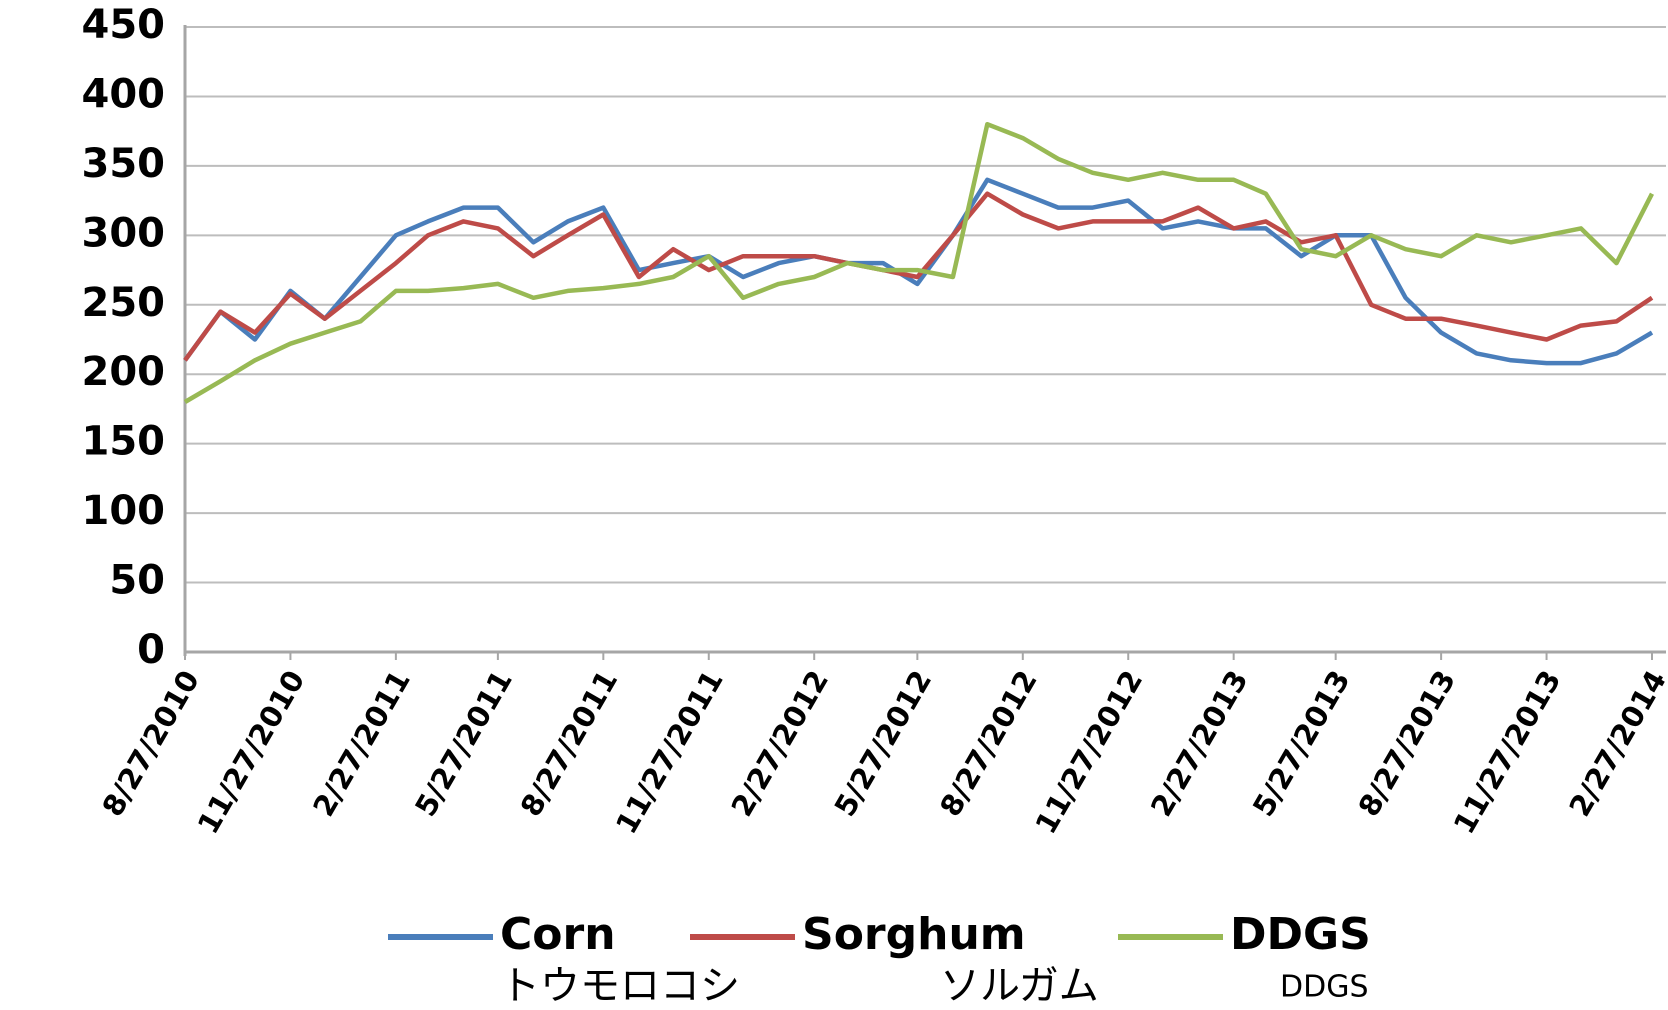 This screenshot has height=1010, width=1668. Describe the element at coordinates (124, 442) in the screenshot. I see `y-tick-label: 150` at that location.